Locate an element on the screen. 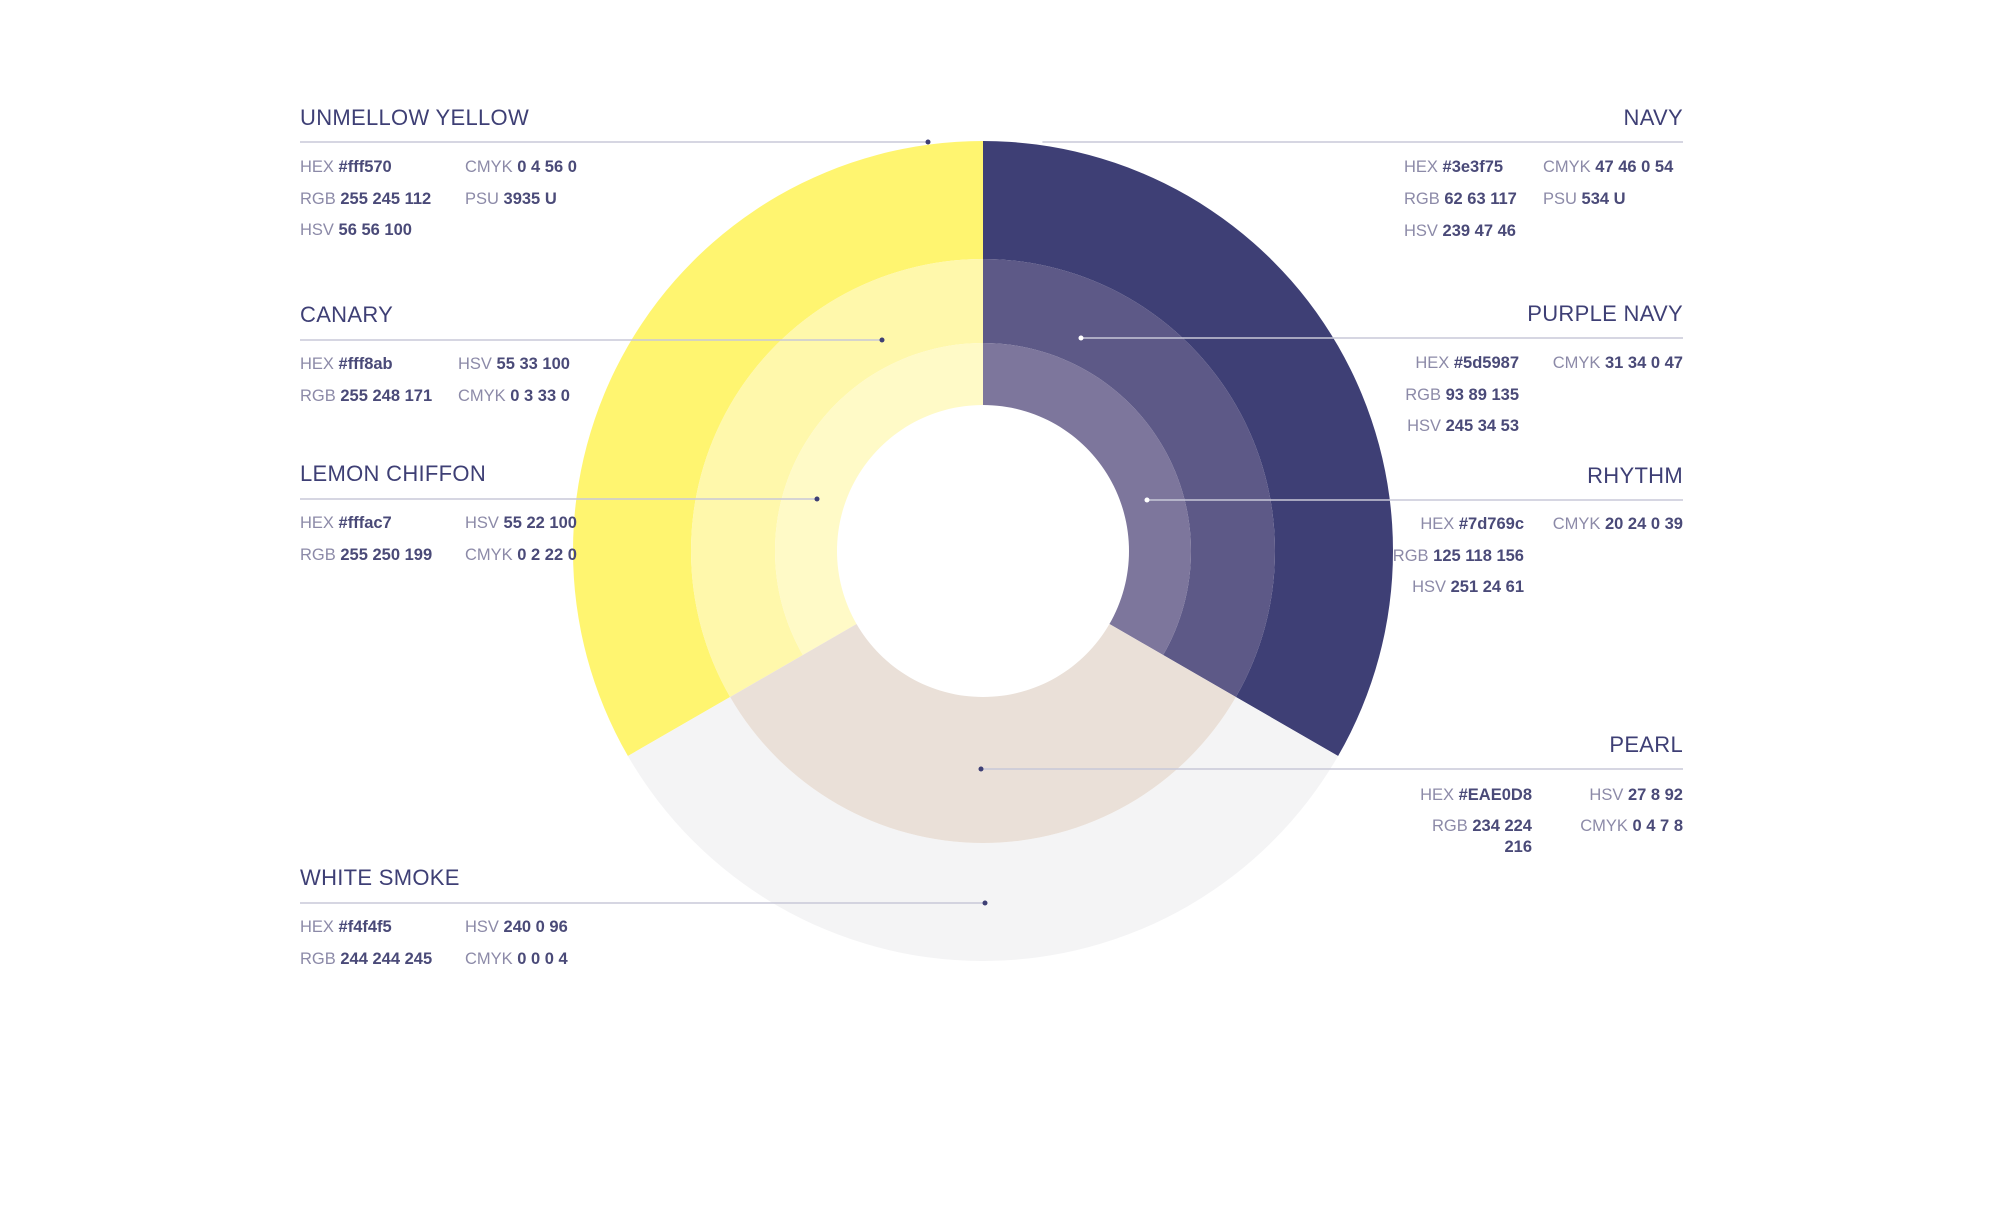  leader-purple-navy-dot is located at coordinates (1081, 338).